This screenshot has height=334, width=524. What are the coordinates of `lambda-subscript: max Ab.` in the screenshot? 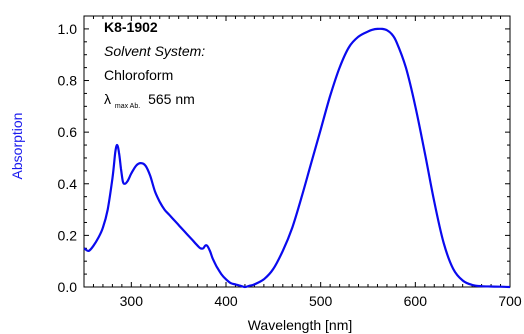 It's located at (127, 106).